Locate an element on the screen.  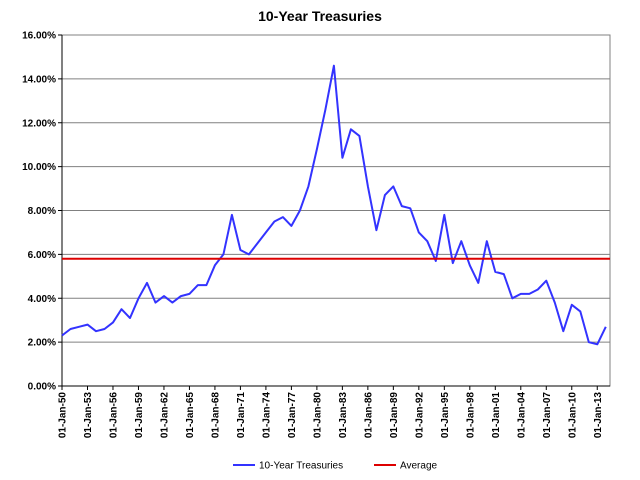
y-tick-label: 0.00% is located at coordinates (42, 387).